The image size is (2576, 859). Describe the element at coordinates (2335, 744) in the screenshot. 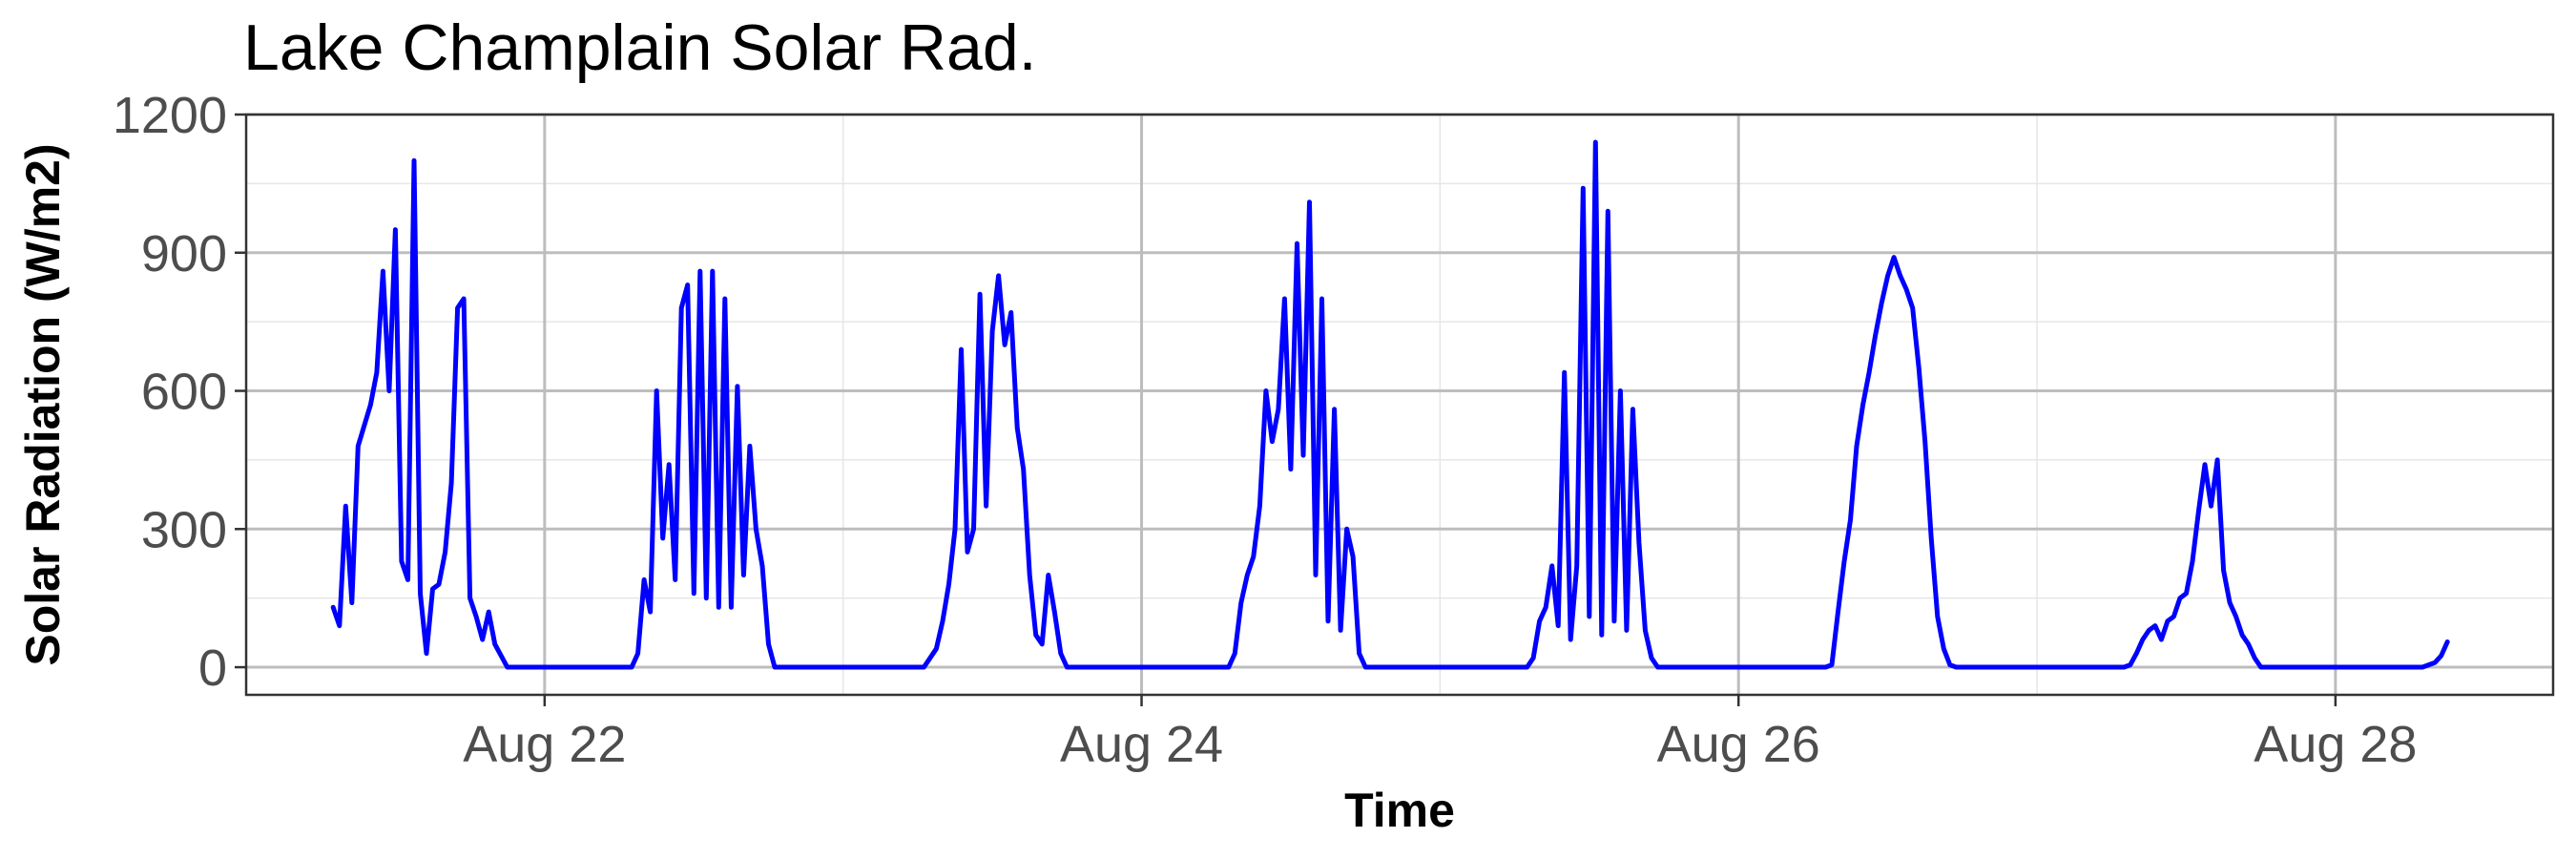

I see `x-tick-label: Aug 28` at that location.